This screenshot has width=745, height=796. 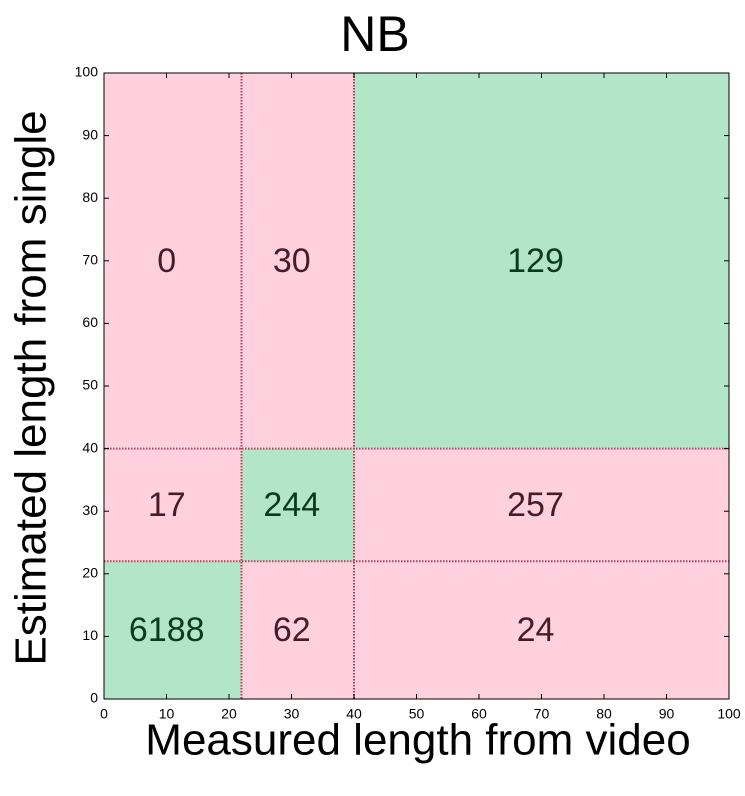 I want to click on cell-label: 24, so click(x=536, y=630).